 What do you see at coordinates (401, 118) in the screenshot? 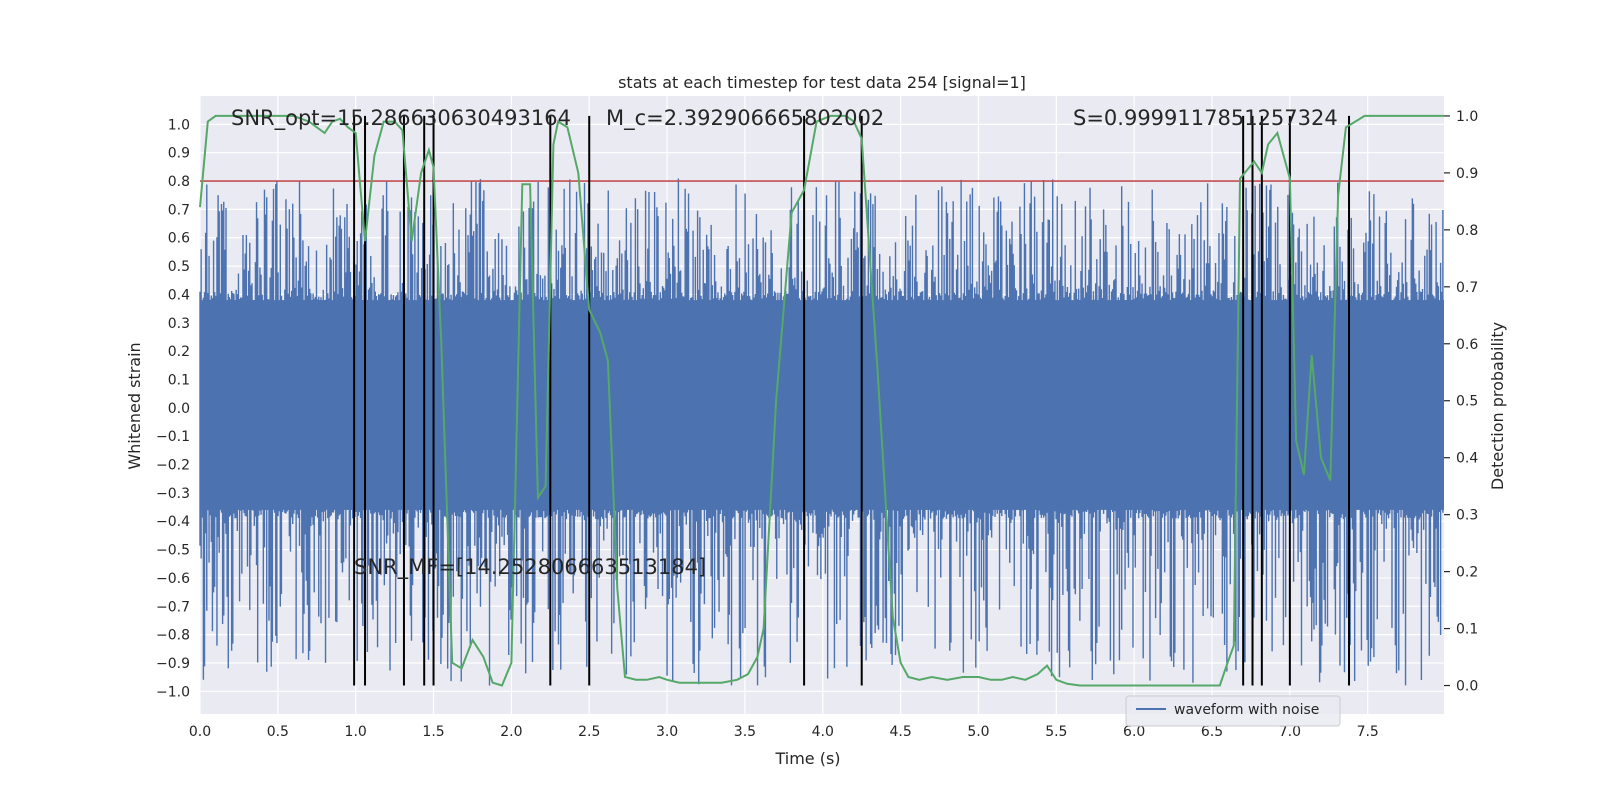
I see `annotation-snr-opt: SNR_opt=15.286630630493164` at bounding box center [401, 118].